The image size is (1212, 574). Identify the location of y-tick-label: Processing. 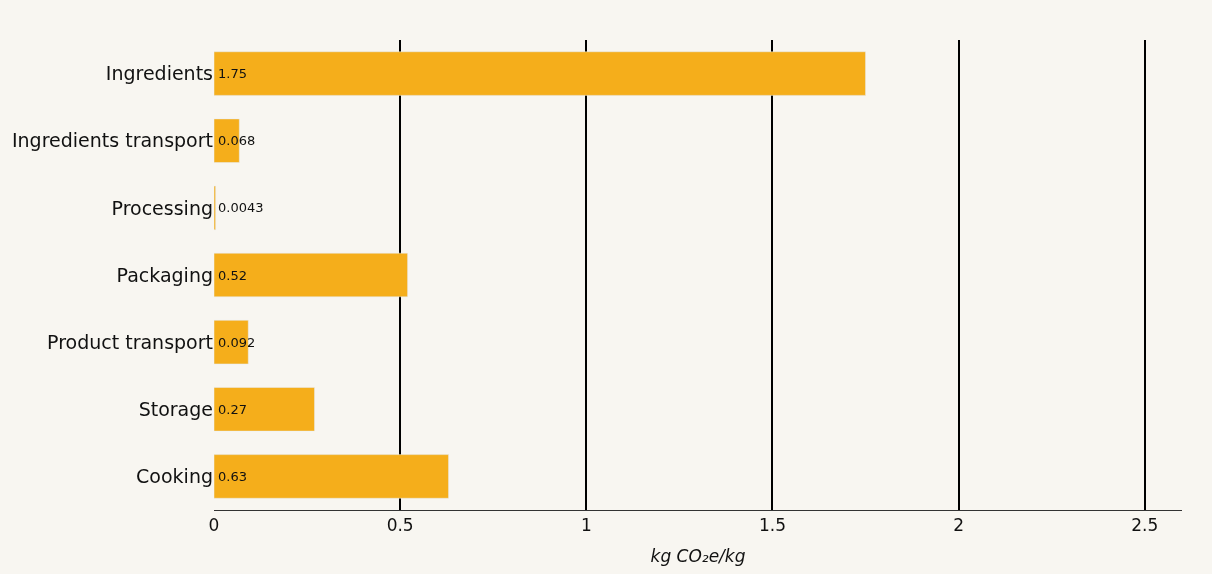
(162, 207).